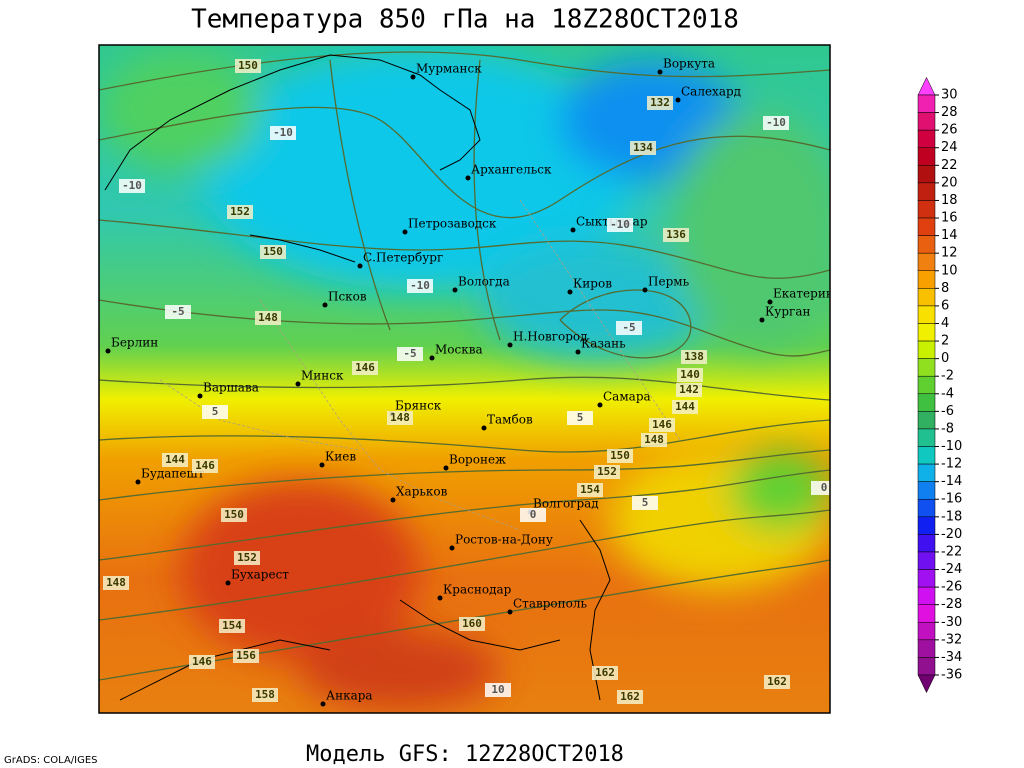 Image resolution: width=1024 pixels, height=768 pixels. I want to click on colorbar-label: -20, so click(951, 534).